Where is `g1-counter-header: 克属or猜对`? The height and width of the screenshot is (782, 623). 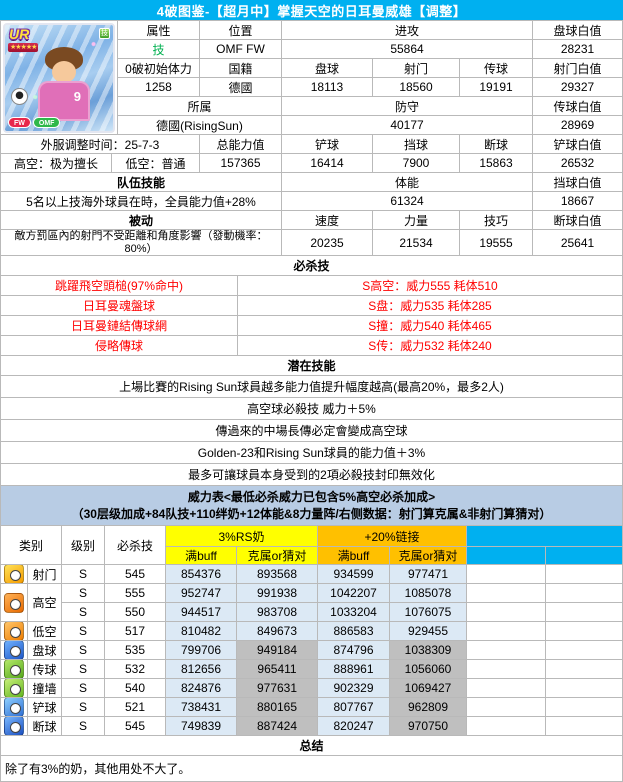
g1-counter-header: 克属or猜对 is located at coordinates (277, 556).